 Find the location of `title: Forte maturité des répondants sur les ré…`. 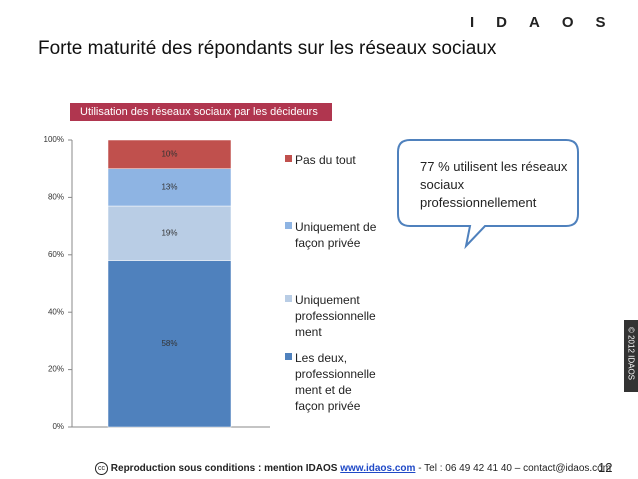

title: Forte maturité des répondants sur les ré… is located at coordinates (267, 48).